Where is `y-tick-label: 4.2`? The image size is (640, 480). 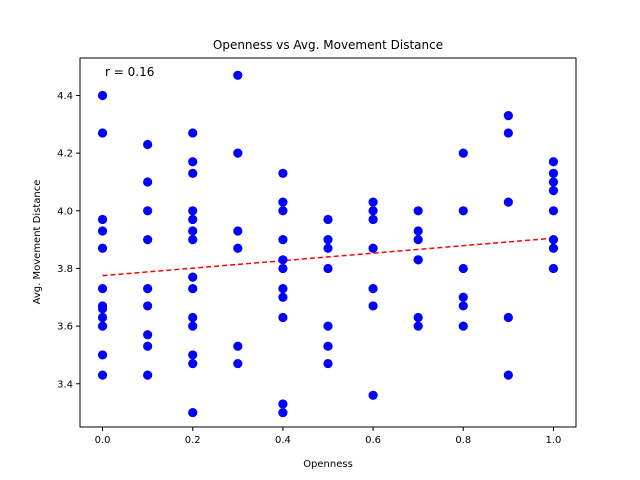
y-tick-label: 4.2 is located at coordinates (65, 154).